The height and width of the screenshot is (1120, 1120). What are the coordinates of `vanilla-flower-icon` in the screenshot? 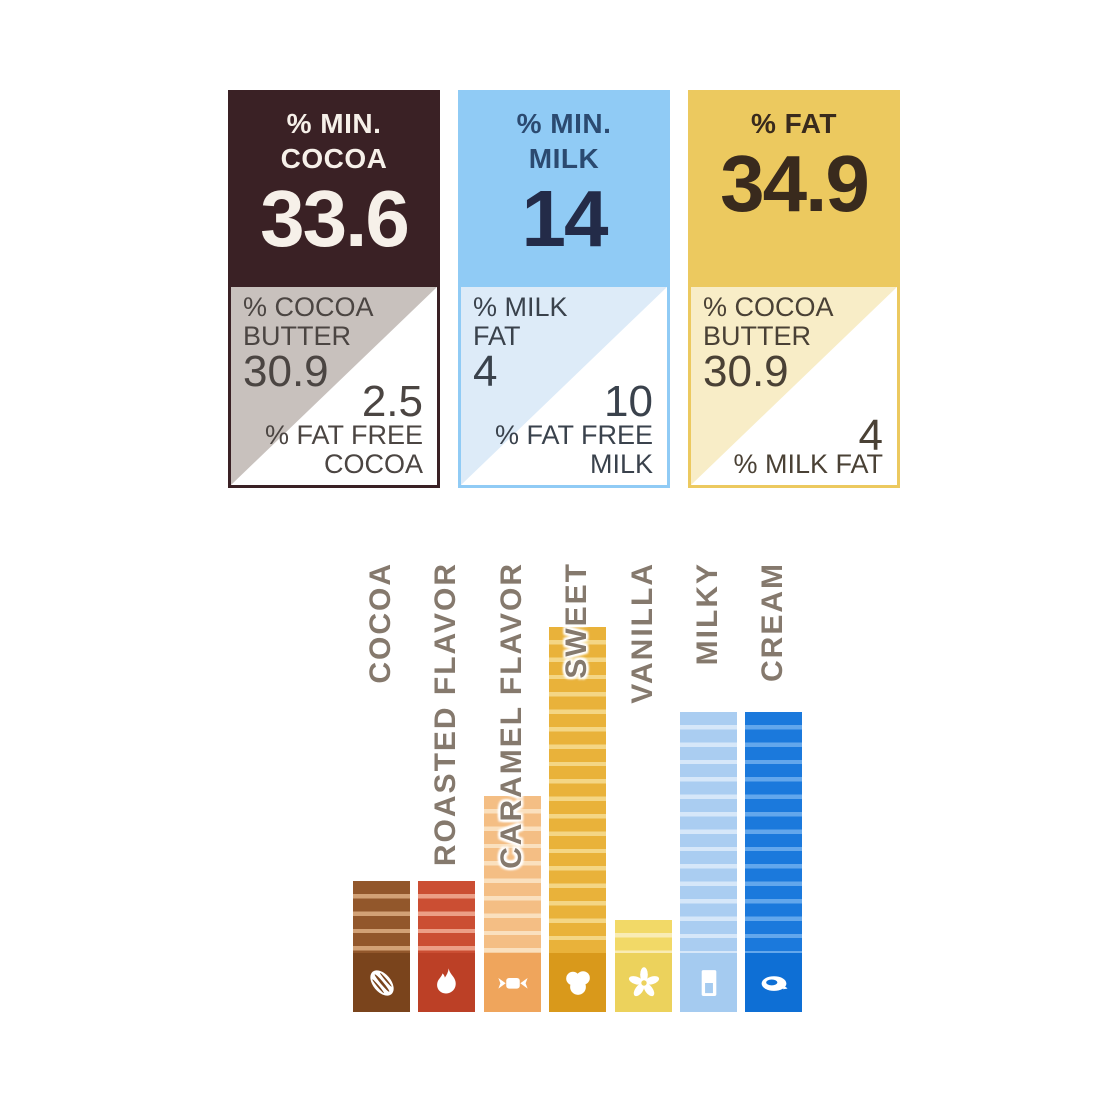 It's located at (643, 981).